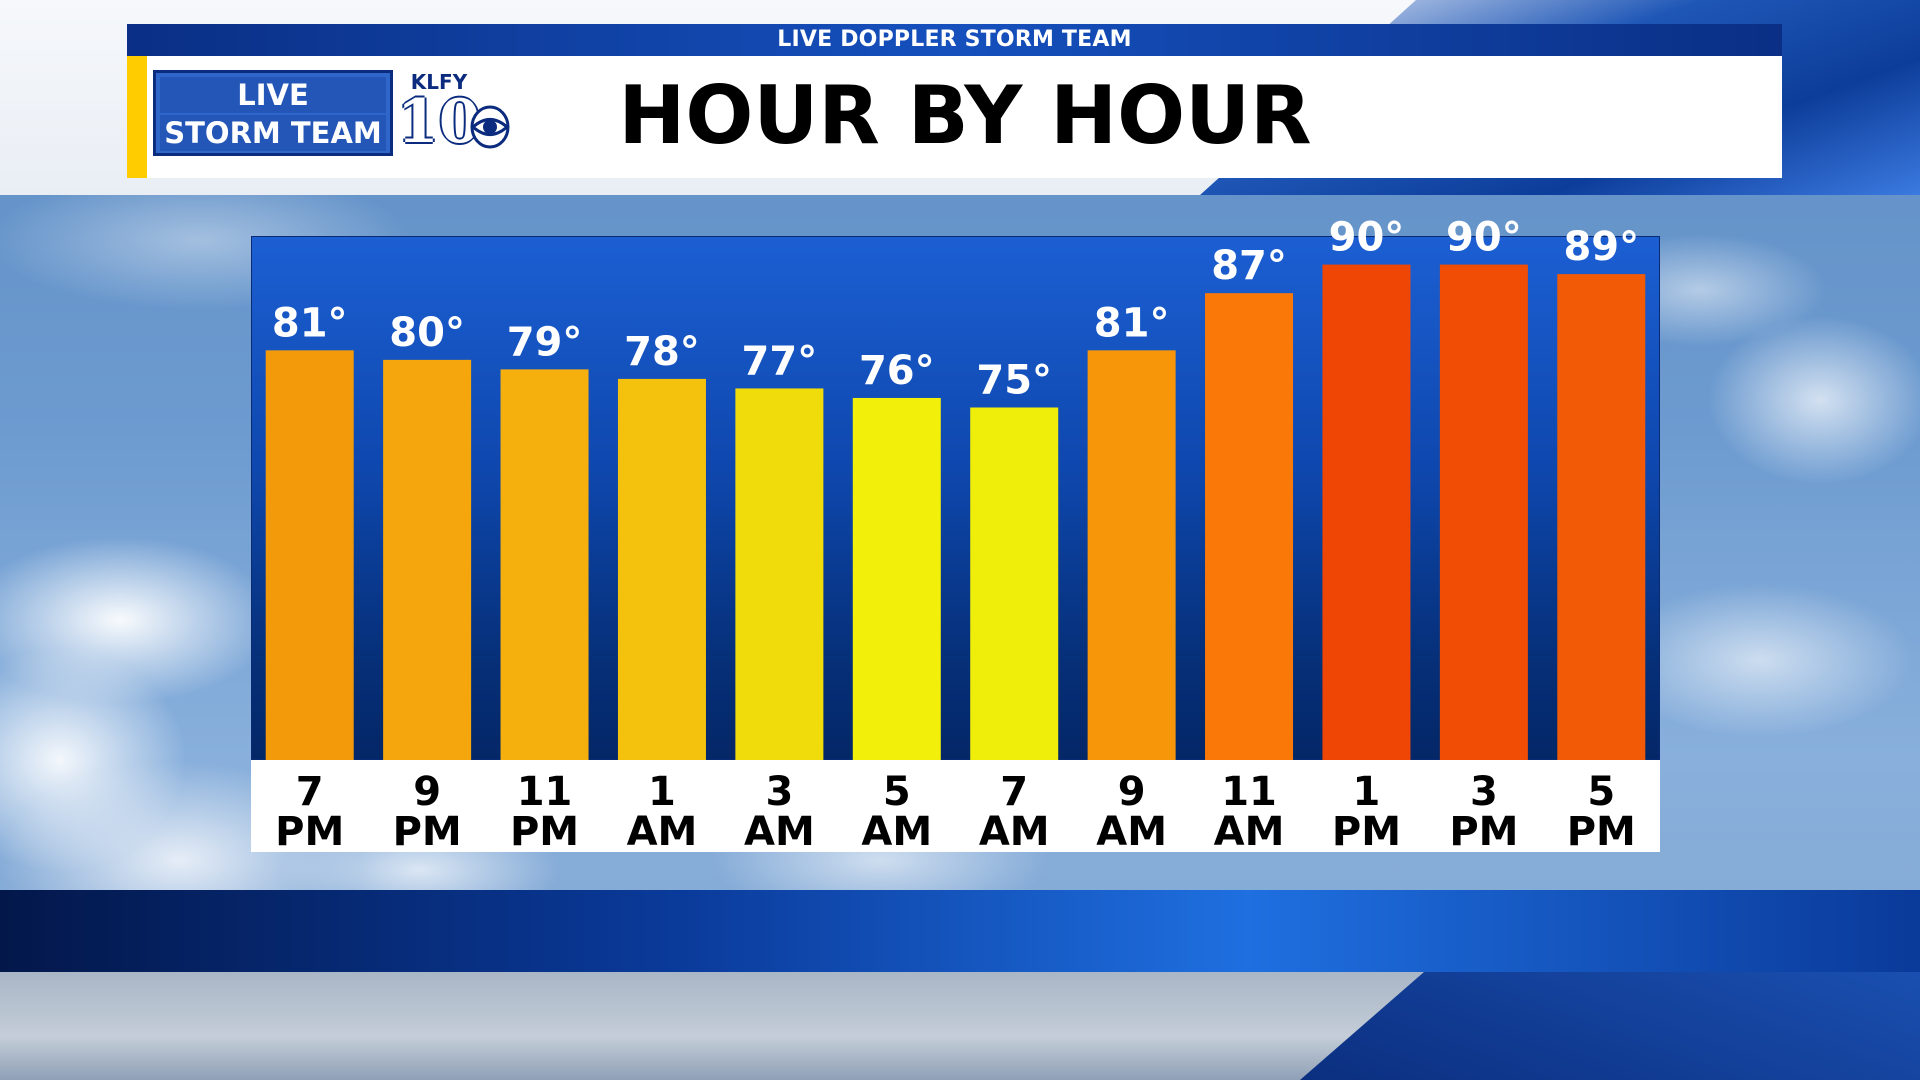 Image resolution: width=1920 pixels, height=1080 pixels. Describe the element at coordinates (1249, 792) in the screenshot. I see `time-label-hour-8: 11` at that location.